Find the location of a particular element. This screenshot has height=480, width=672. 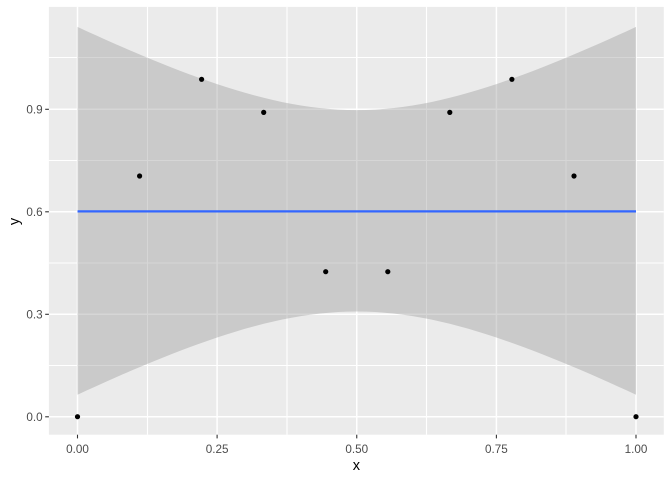

svg-text: 0.6 is located at coordinates (34, 212).